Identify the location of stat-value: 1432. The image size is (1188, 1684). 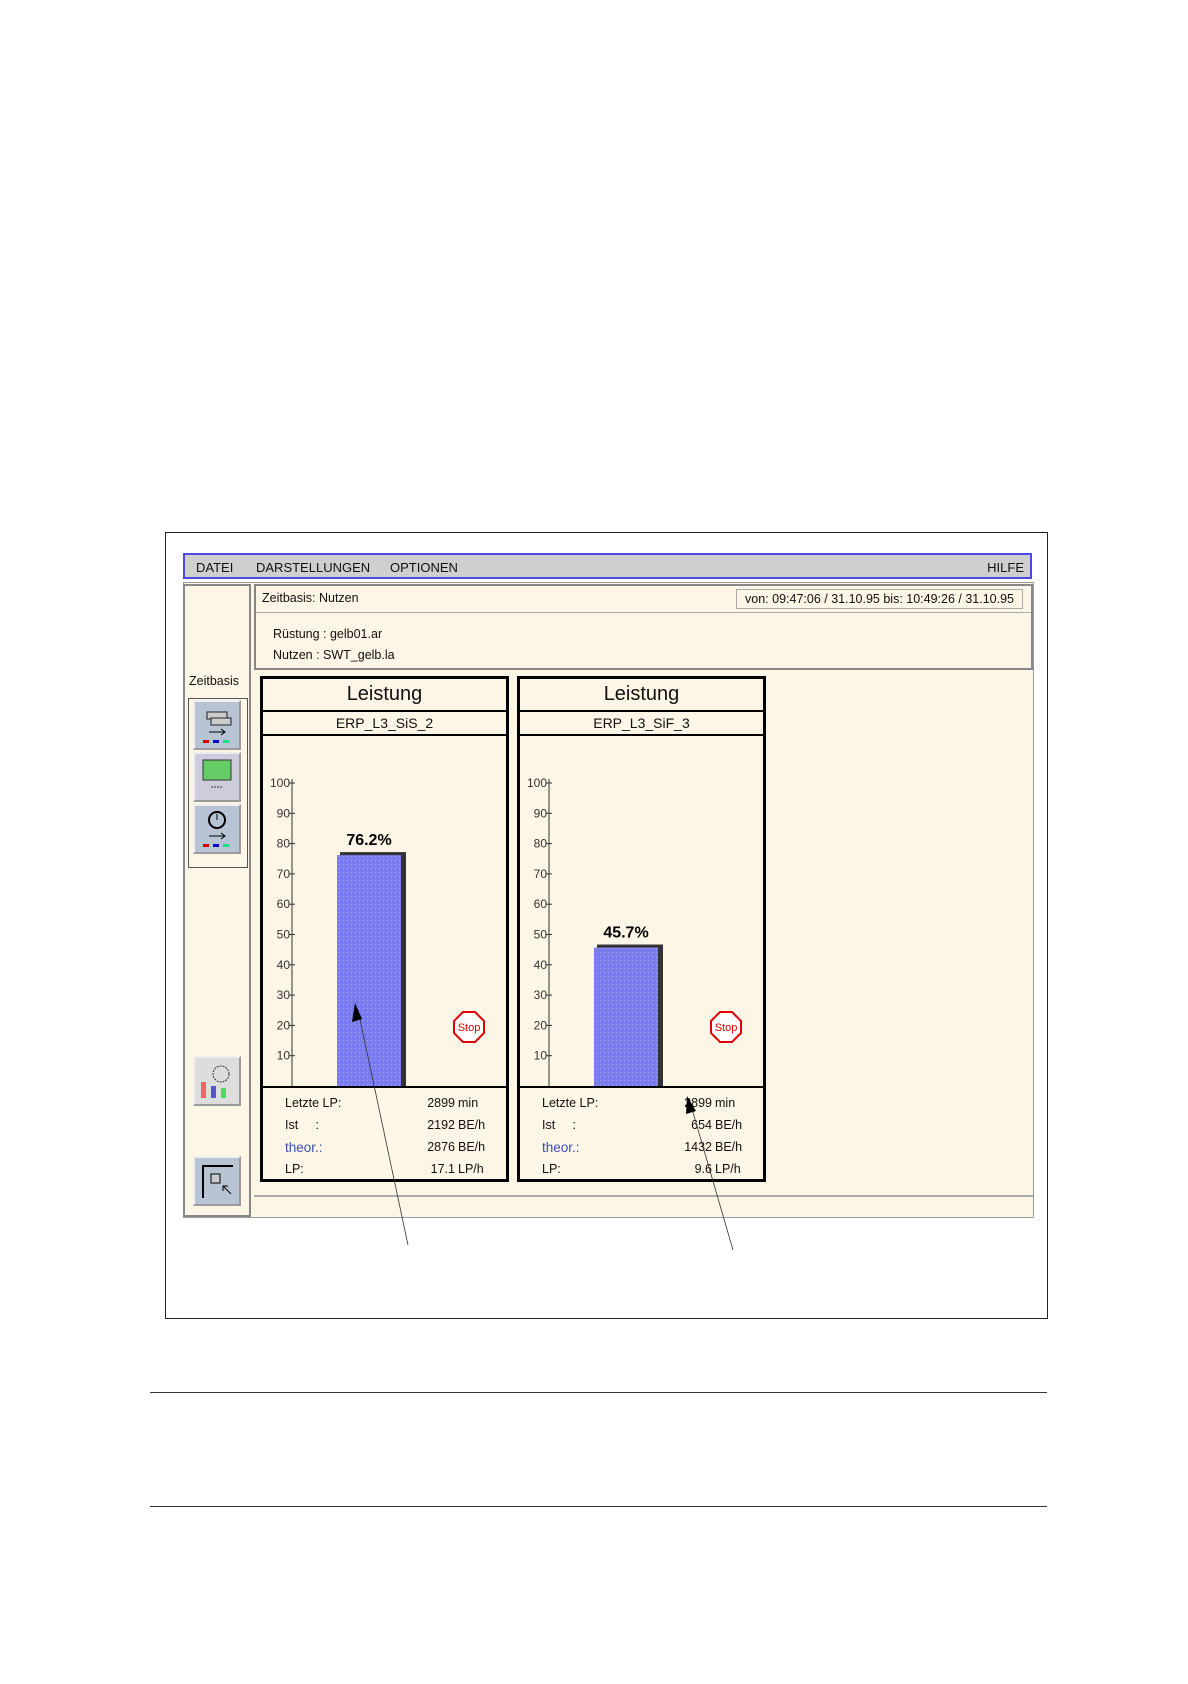
(698, 1147).